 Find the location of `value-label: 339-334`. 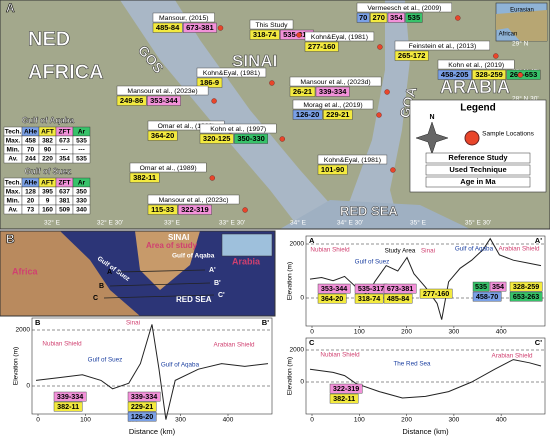

value-label: 339-334 is located at coordinates (144, 396).